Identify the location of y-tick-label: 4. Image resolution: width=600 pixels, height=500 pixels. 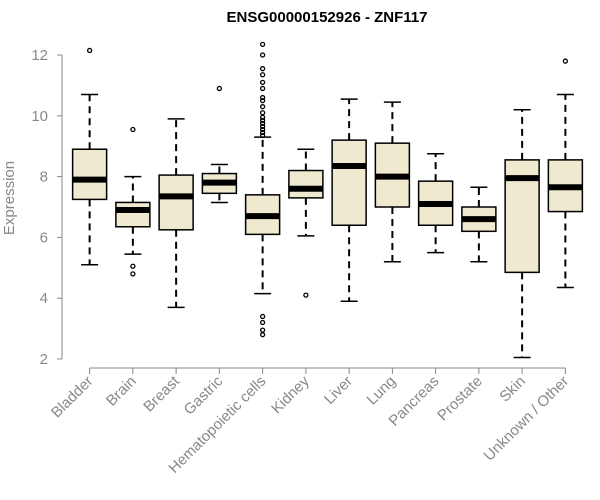
(44, 298).